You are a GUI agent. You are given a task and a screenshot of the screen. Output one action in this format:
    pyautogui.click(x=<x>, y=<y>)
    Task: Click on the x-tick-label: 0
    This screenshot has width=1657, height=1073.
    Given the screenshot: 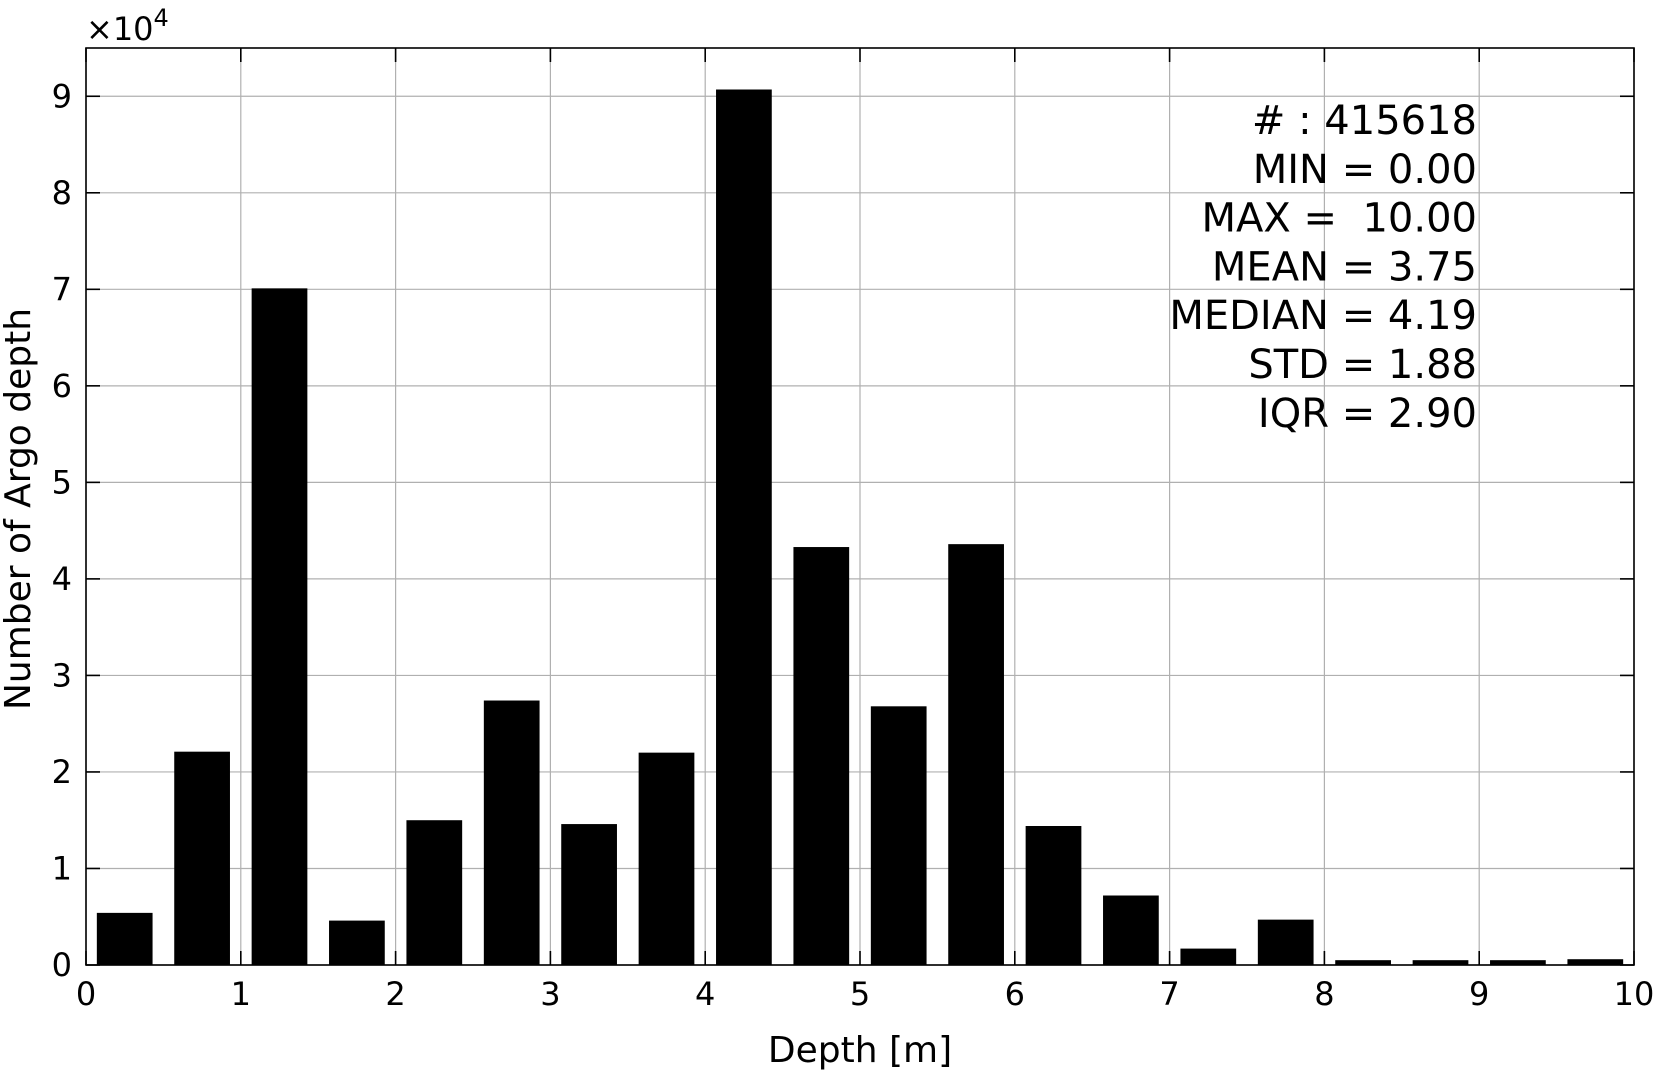 What is the action you would take?
    pyautogui.click(x=86, y=994)
    